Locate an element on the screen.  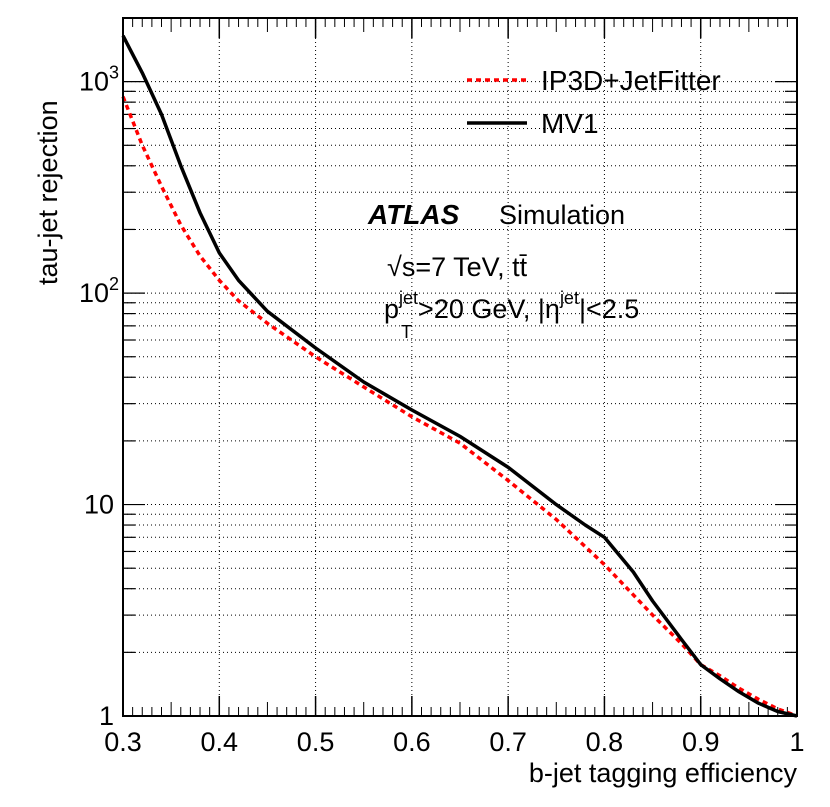
x-tick-label: 0.6 is located at coordinates (412, 742).